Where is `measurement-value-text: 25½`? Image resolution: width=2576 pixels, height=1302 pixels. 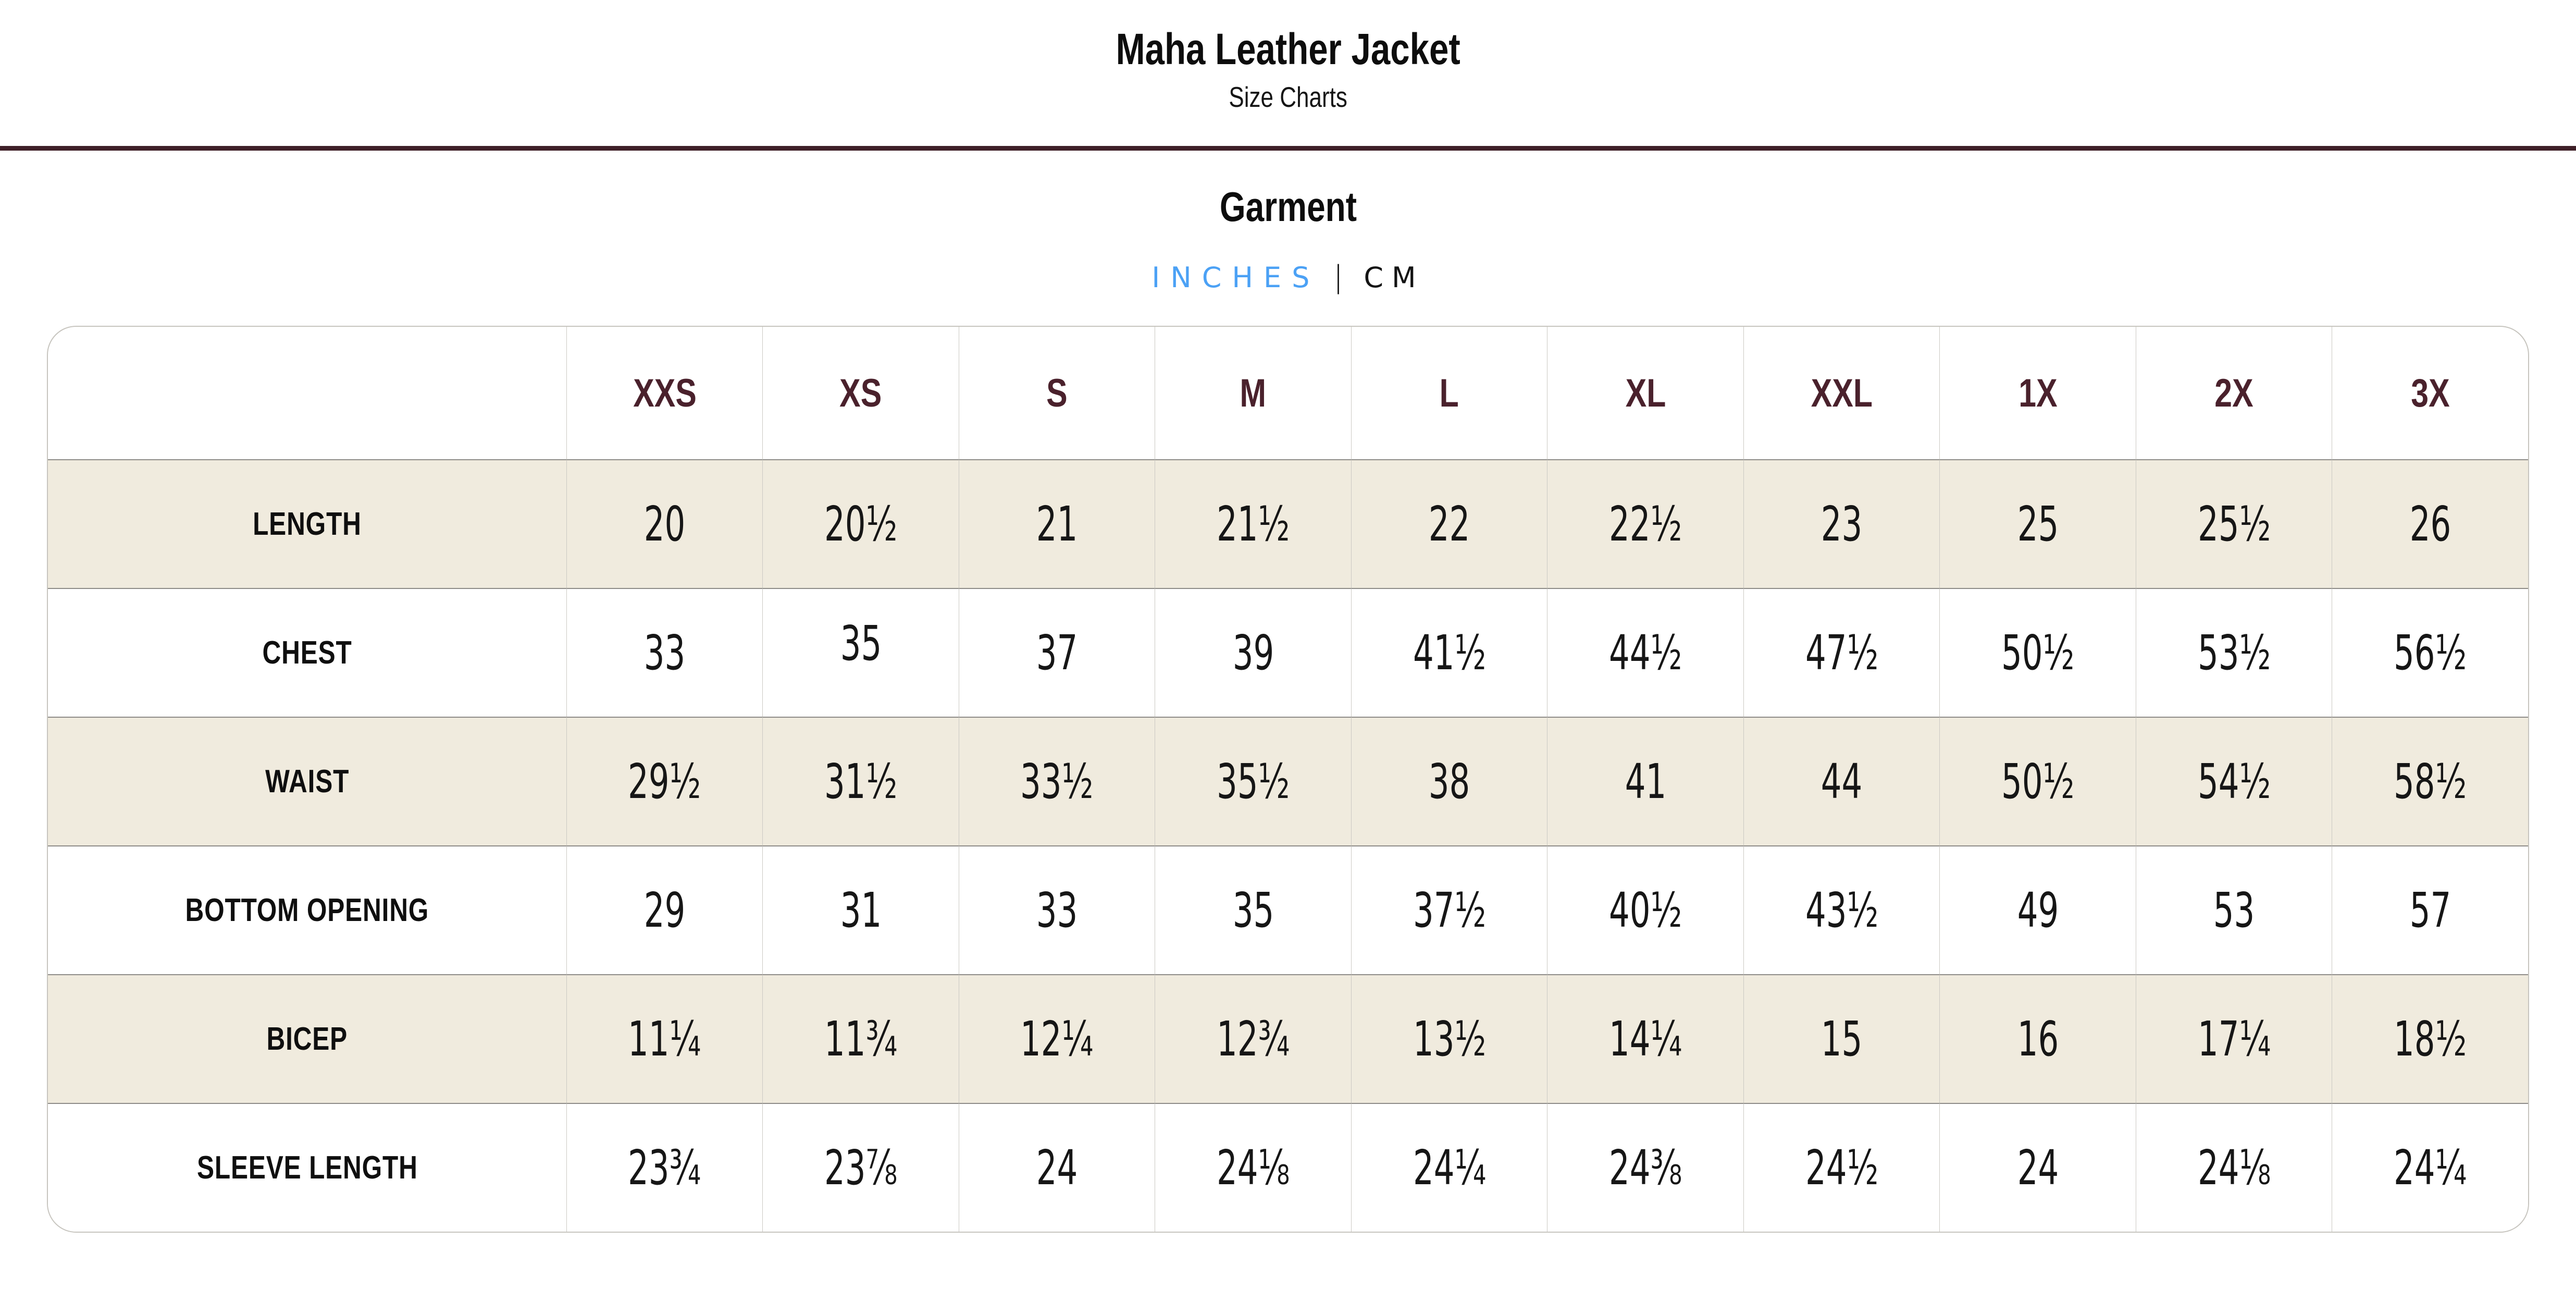 measurement-value-text: 25½ is located at coordinates (2234, 524).